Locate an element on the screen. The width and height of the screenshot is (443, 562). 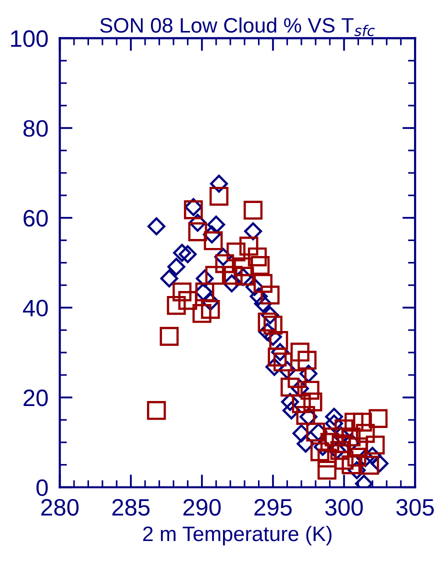
x-tick-label: 285 is located at coordinates (131, 507).